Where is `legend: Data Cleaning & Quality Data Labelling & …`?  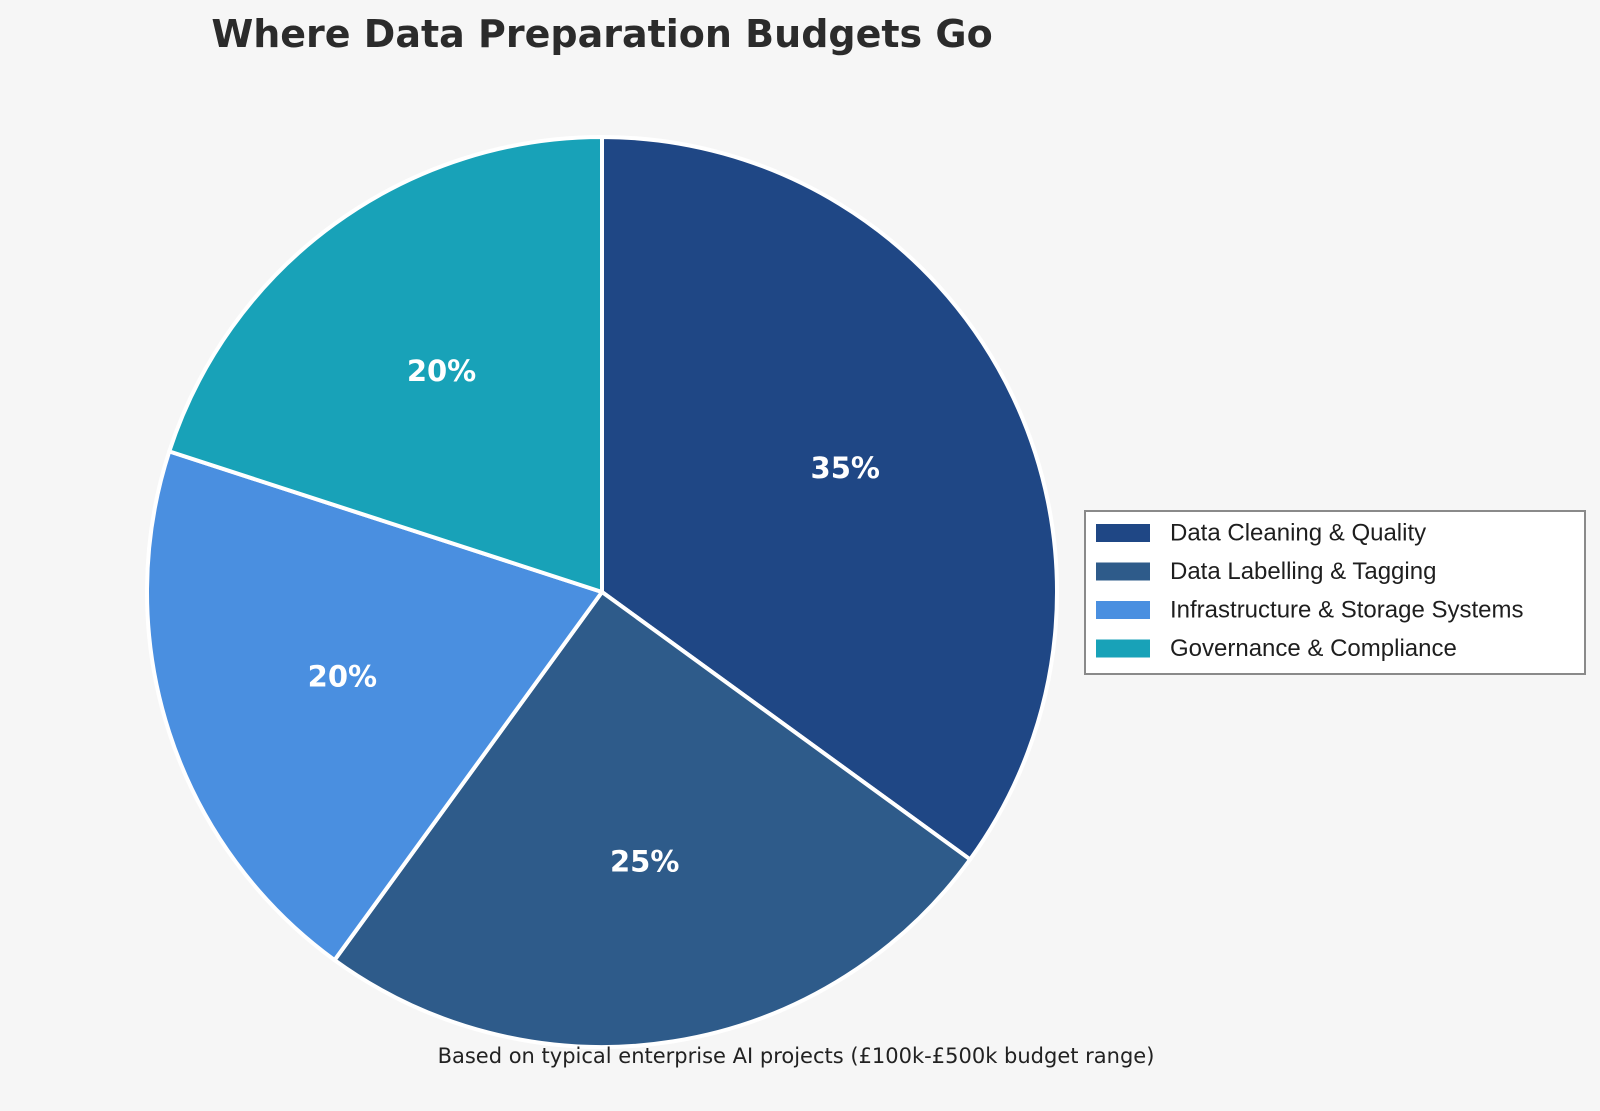
legend: Data Cleaning & Quality Data Labelling & … is located at coordinates (1335, 592).